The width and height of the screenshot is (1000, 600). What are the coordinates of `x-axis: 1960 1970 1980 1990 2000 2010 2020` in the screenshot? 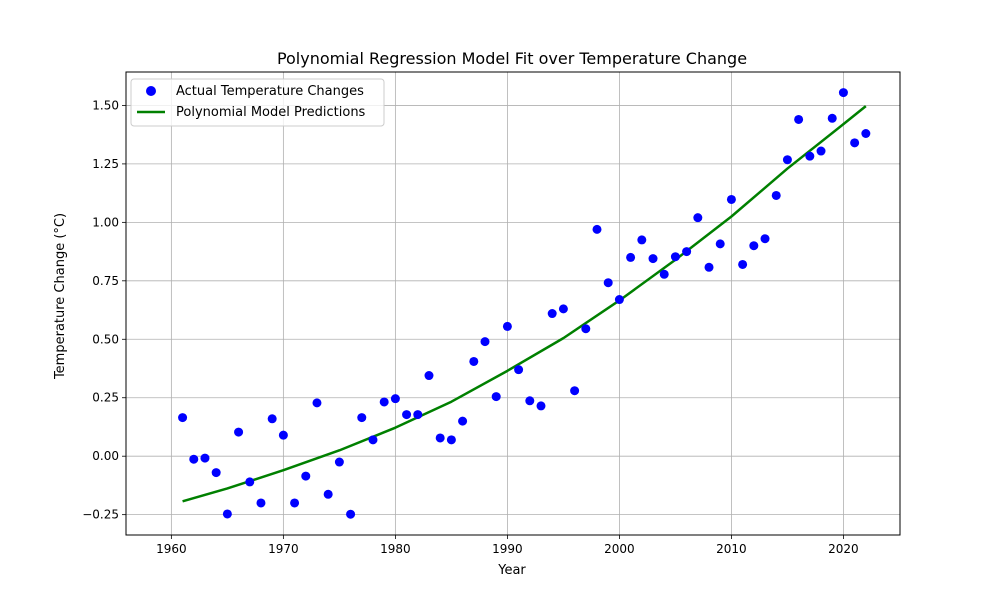 It's located at (507, 545).